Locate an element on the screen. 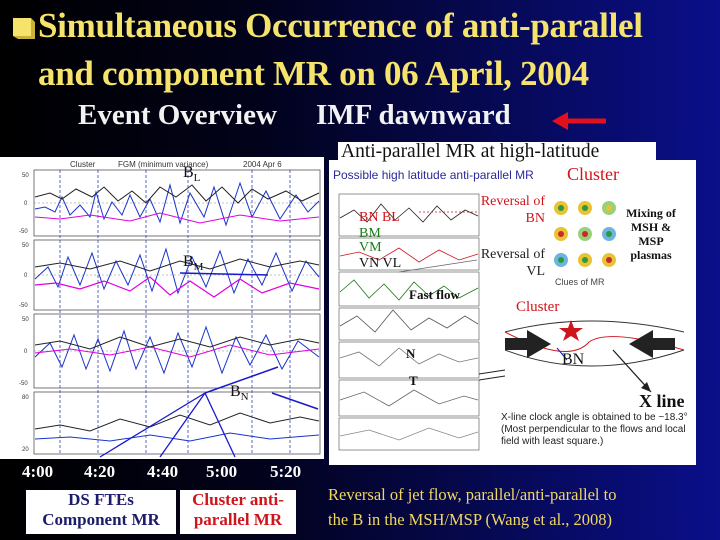  reversal-bn-label: Reversal of BN is located at coordinates (512, 210).